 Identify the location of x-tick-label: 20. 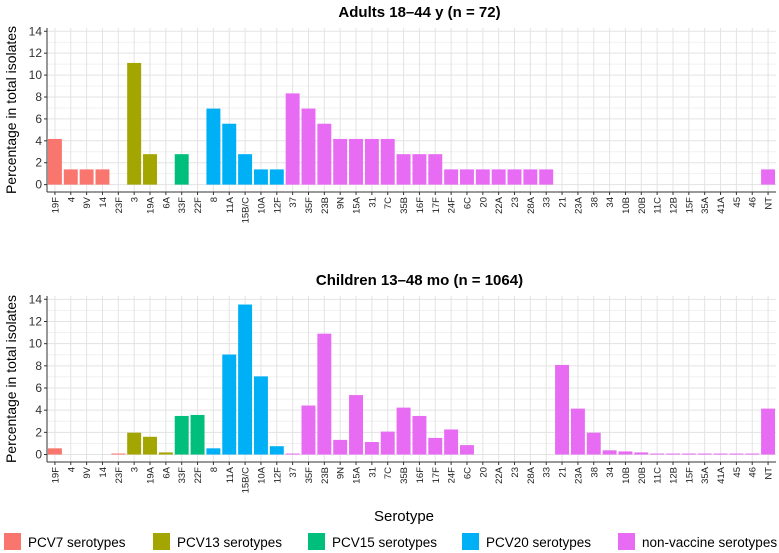
(483, 202).